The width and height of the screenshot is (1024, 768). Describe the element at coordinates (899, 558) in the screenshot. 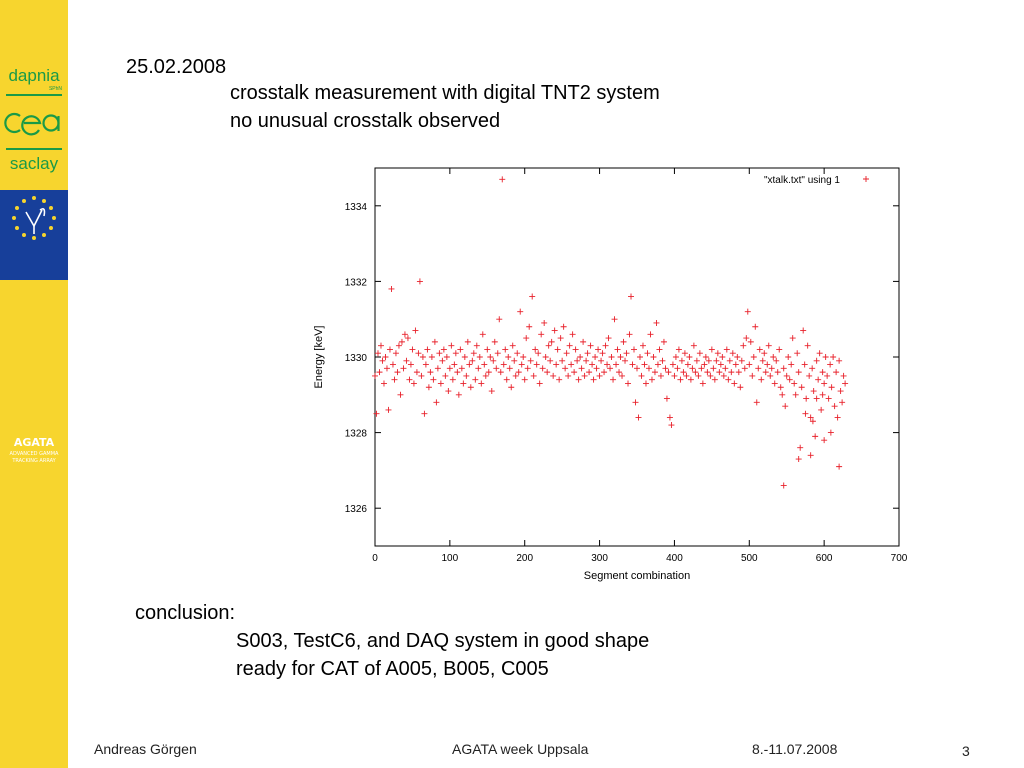

I see `x-tick-label: 700` at that location.